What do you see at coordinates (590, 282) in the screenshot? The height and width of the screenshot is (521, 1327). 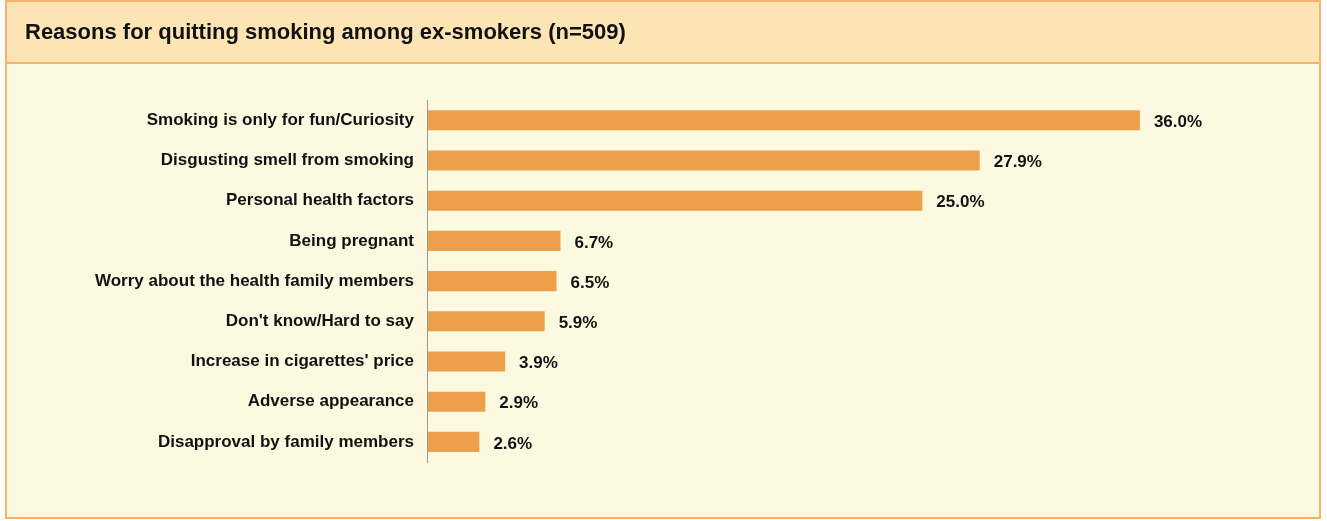 I see `data-label: 6.5%` at bounding box center [590, 282].